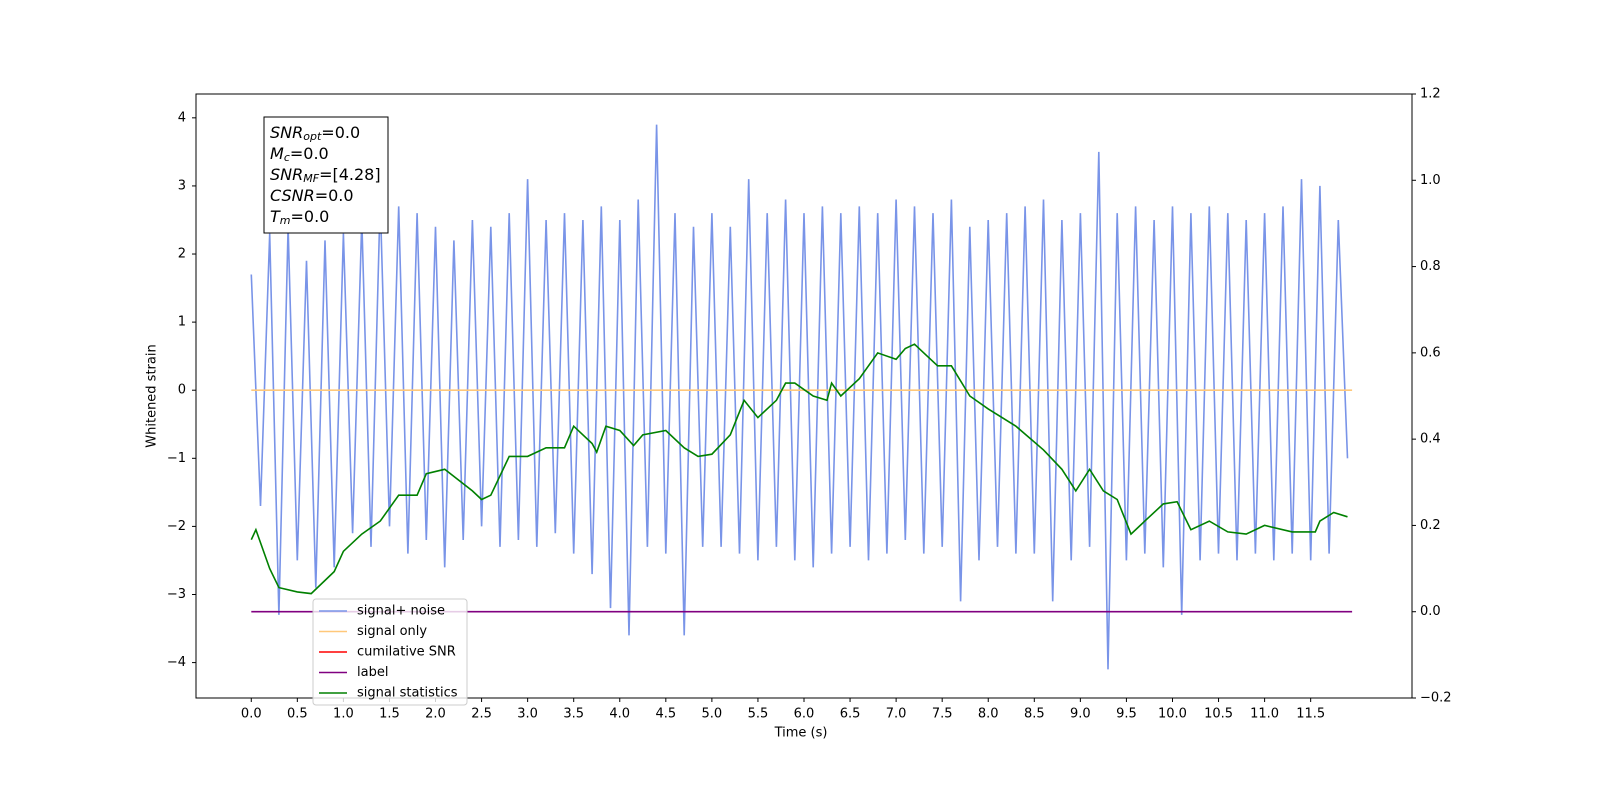 The width and height of the screenshot is (1600, 800). I want to click on x-tick-label: 3.5, so click(573, 714).